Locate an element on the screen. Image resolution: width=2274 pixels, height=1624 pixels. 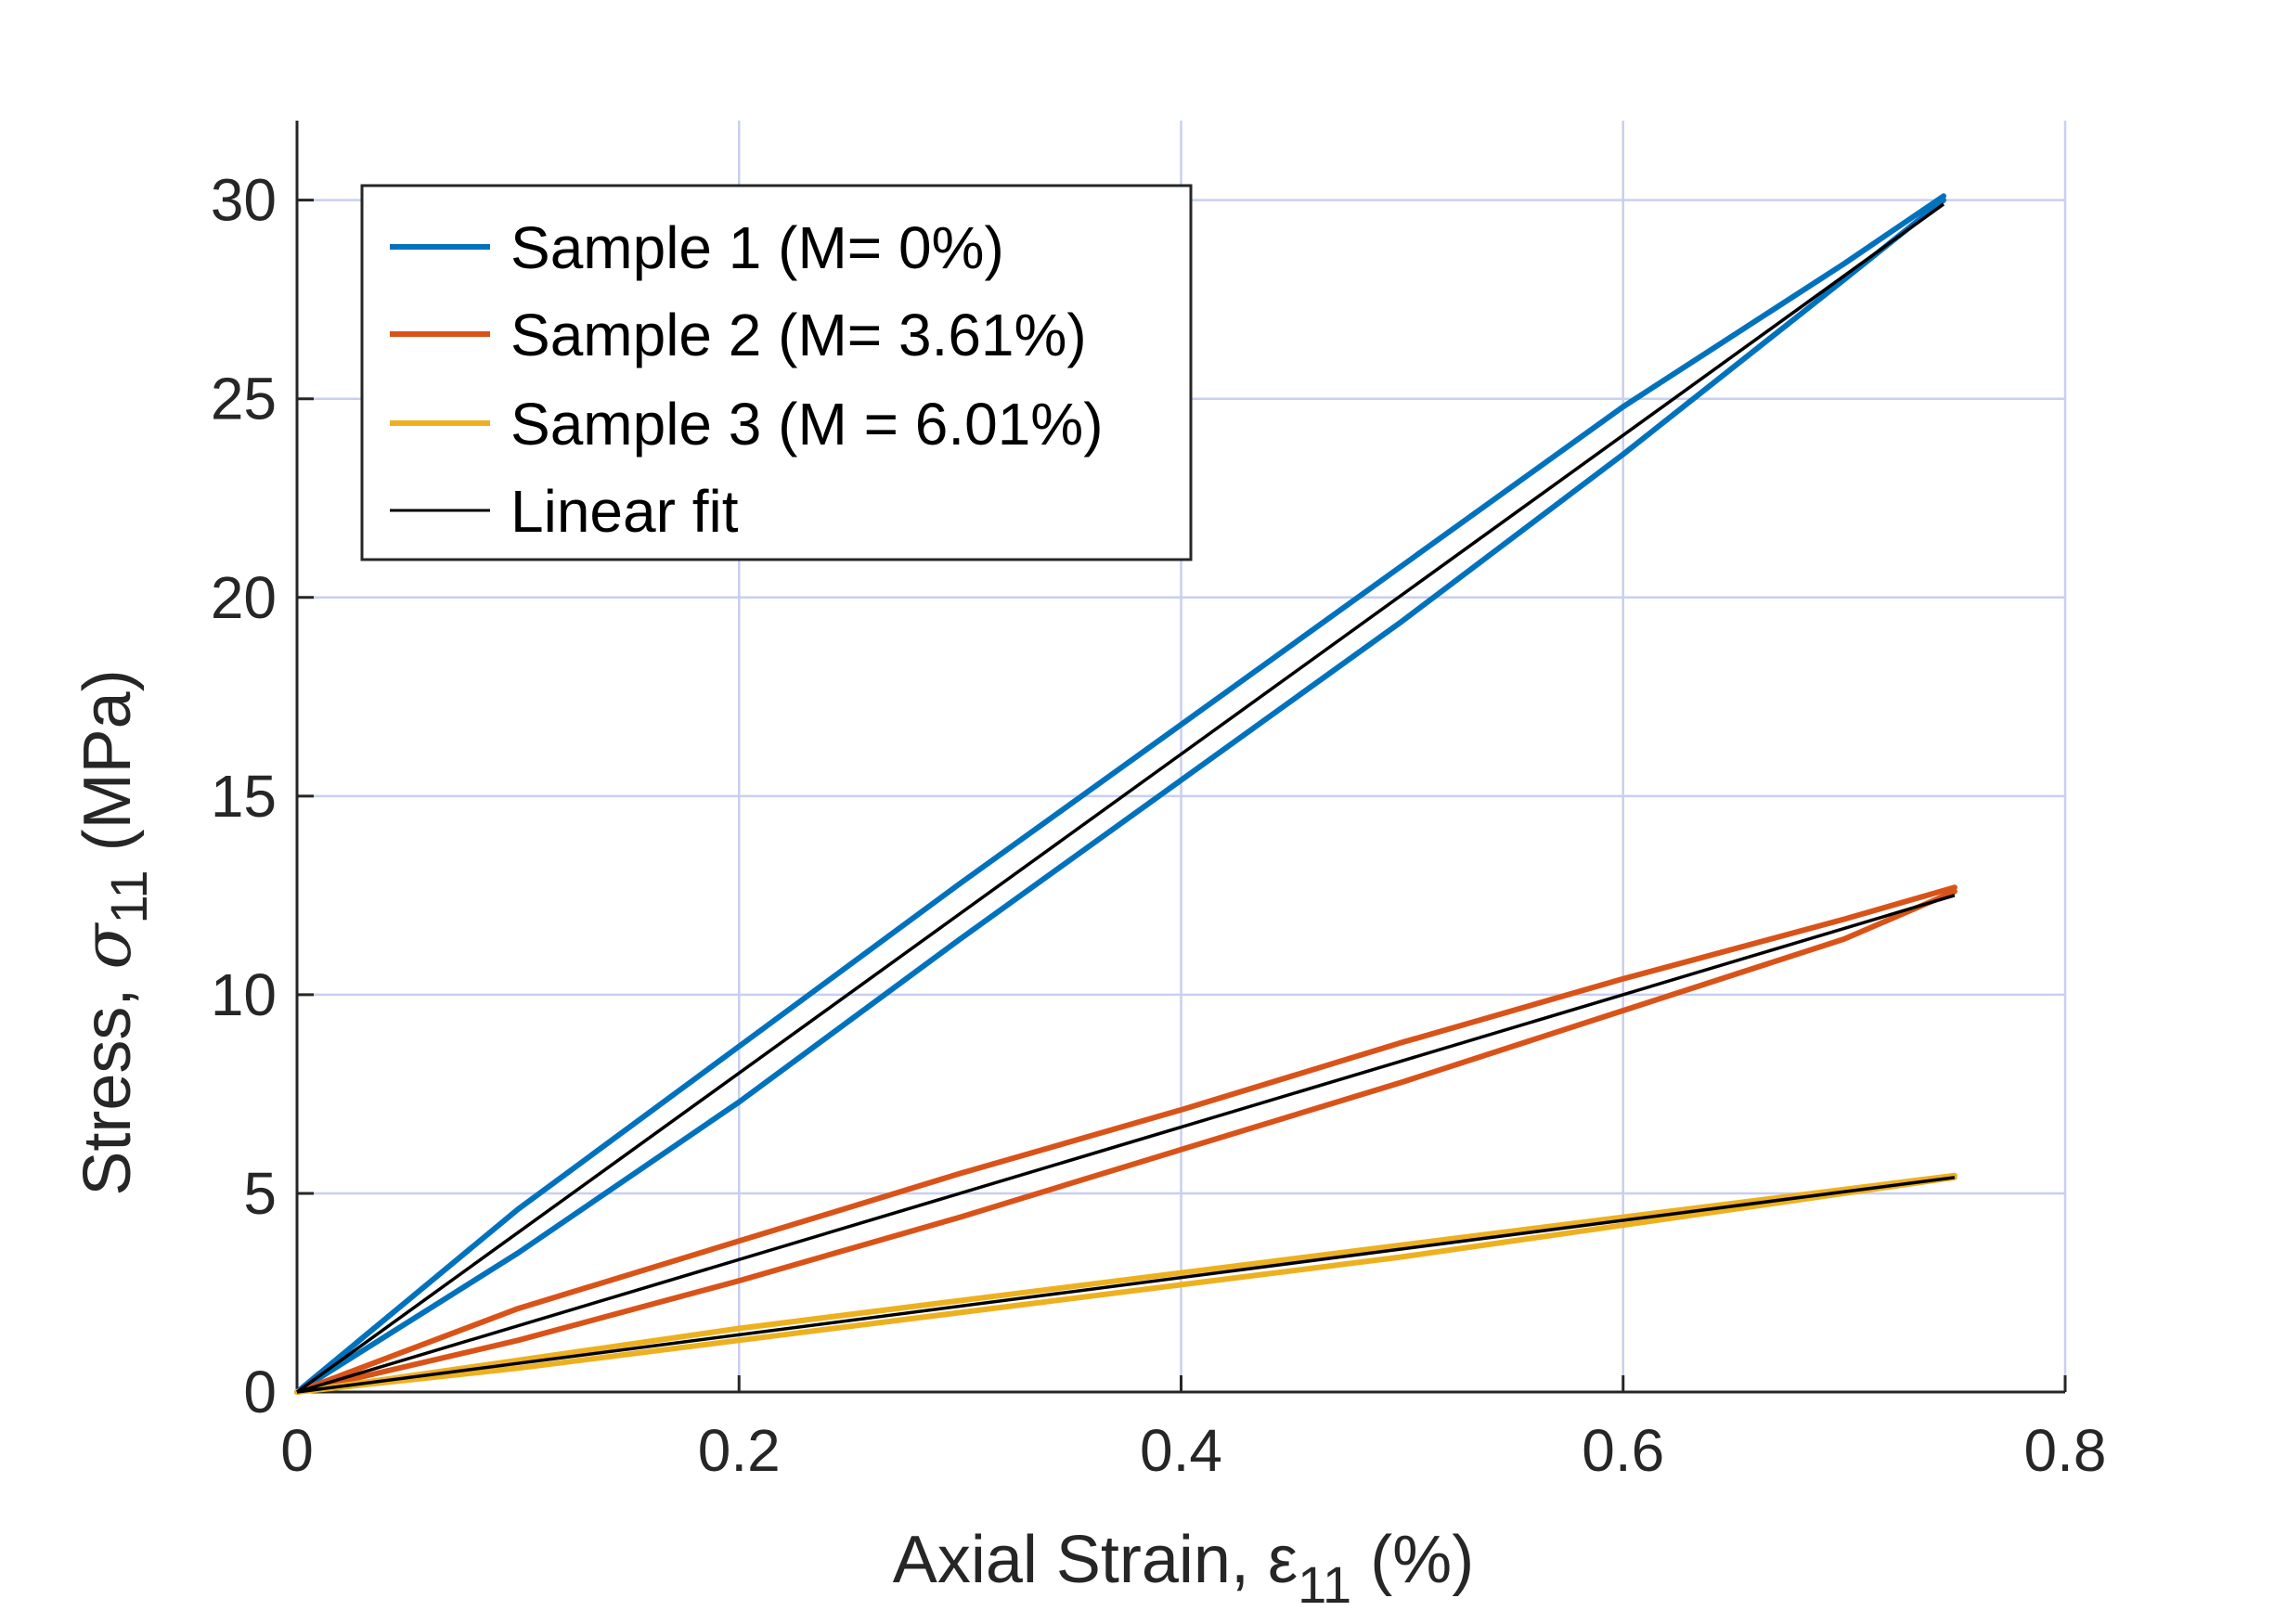
y-tick-label: 0 is located at coordinates (260, 1392).